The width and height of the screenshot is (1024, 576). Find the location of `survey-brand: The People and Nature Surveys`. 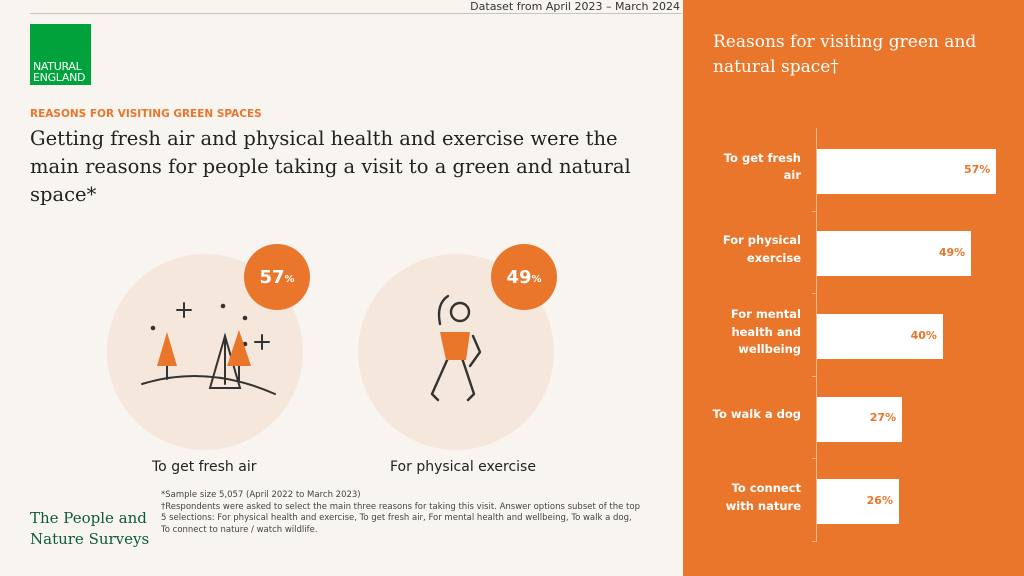

survey-brand: The People and Nature Surveys is located at coordinates (89, 529).